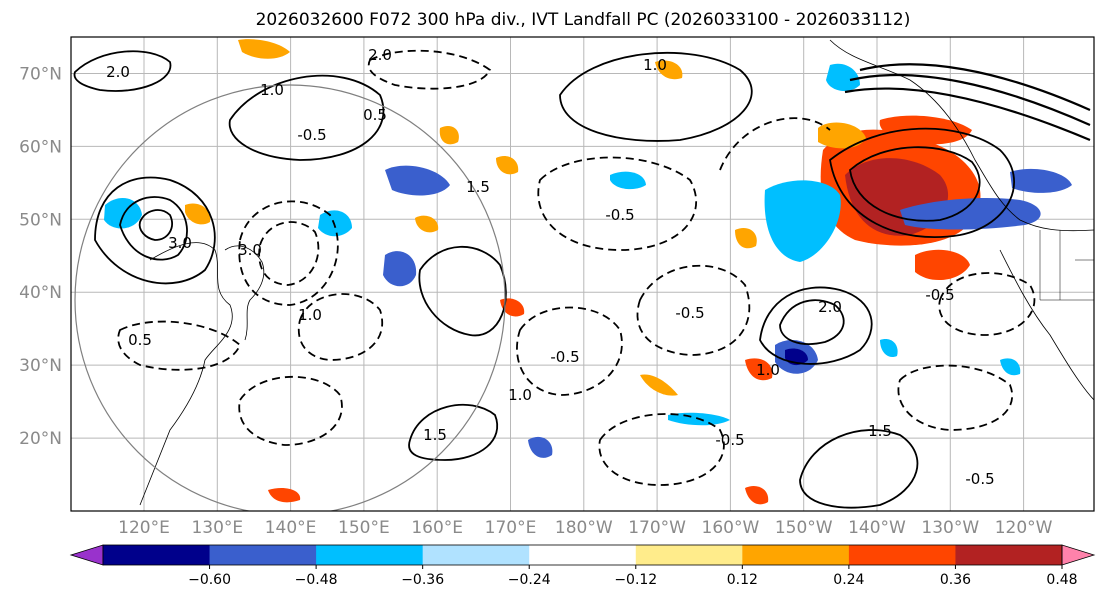 The image size is (1105, 604). I want to click on colorbar-tick-label: −0.60, so click(209, 580).